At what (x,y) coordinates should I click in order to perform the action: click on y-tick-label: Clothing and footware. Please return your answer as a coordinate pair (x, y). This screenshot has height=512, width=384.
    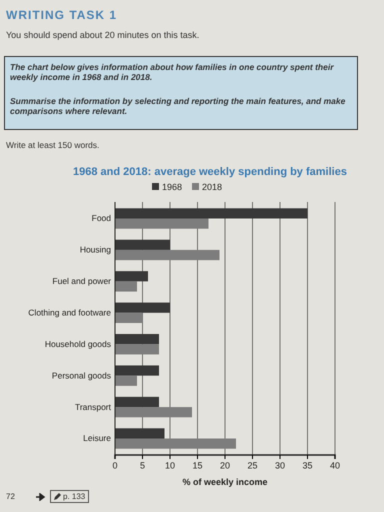
    Looking at the image, I should click on (70, 313).